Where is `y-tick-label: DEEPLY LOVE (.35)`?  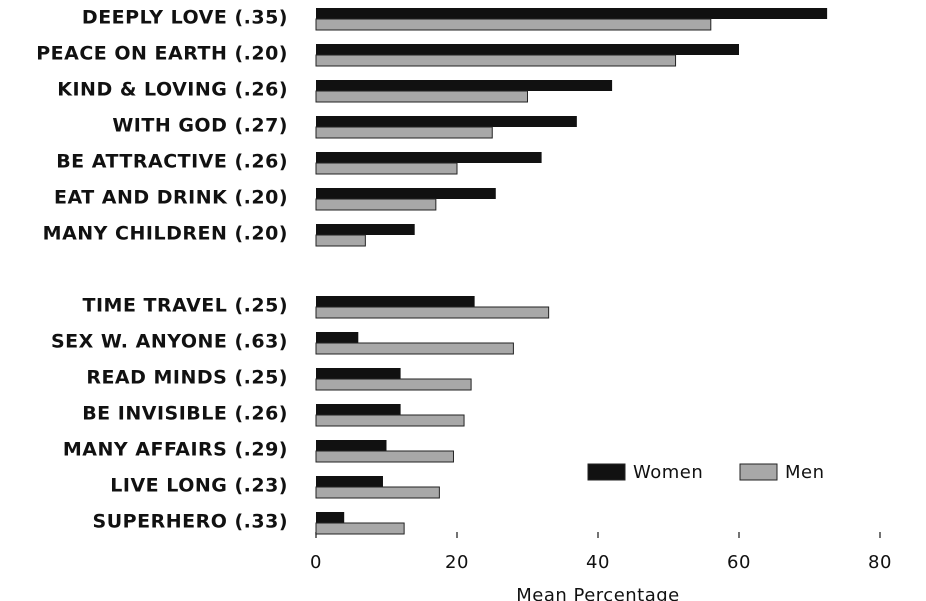 y-tick-label: DEEPLY LOVE (.35) is located at coordinates (185, 18).